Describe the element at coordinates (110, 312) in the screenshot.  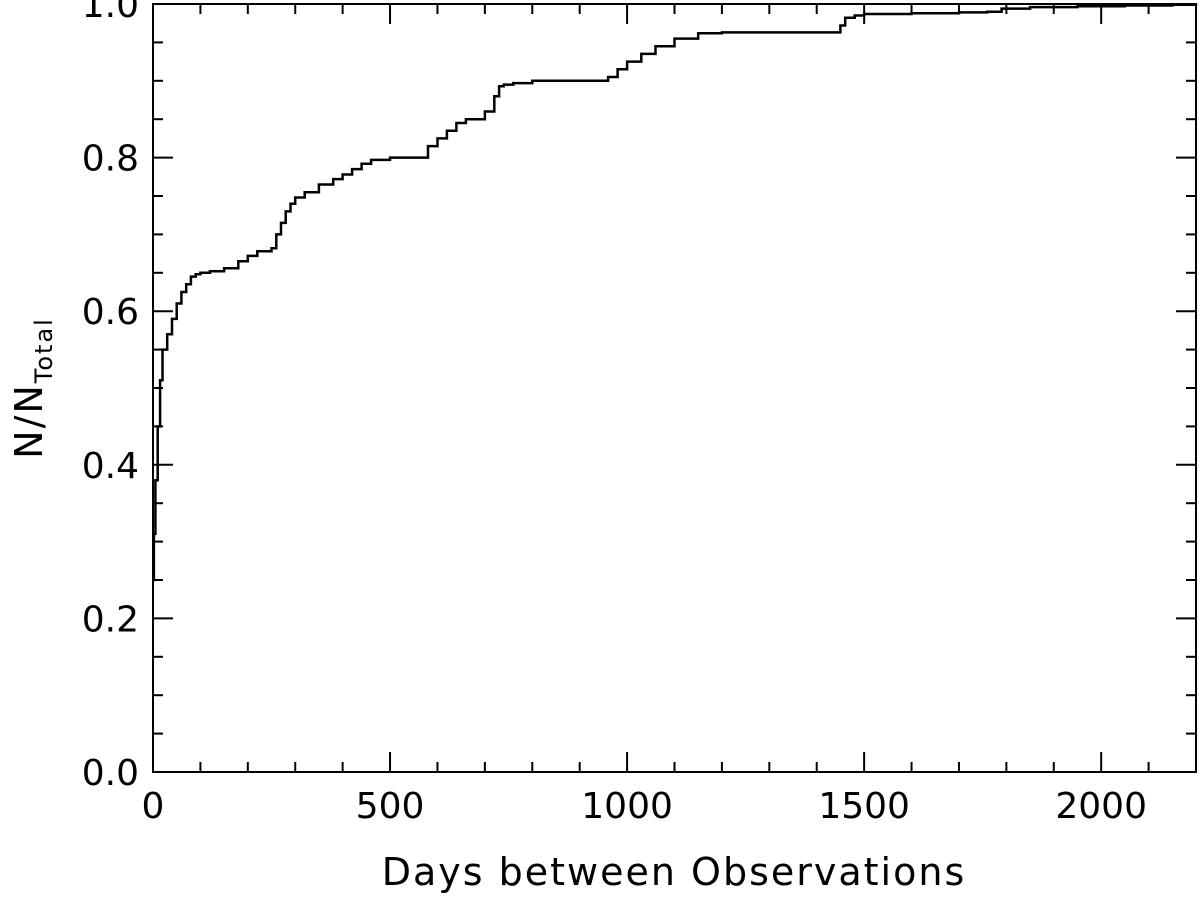
I see `y-tick-label: 0.6` at that location.